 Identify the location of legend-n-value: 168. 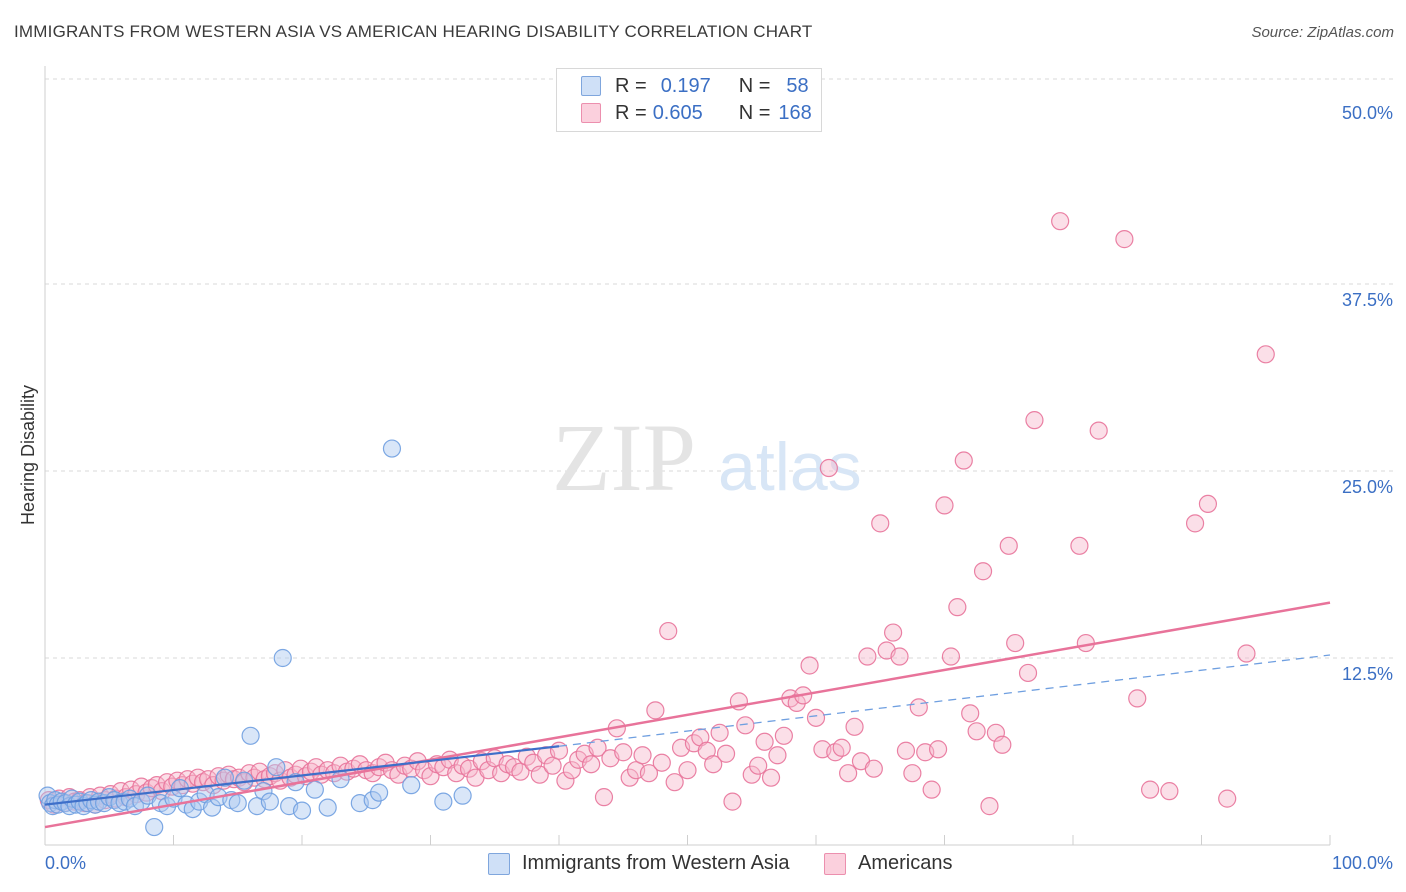
(795, 112).